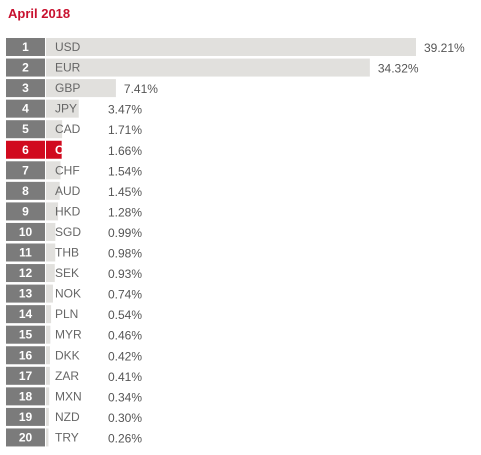 This screenshot has width=481, height=455. I want to click on category-label: CAD, so click(68, 129).